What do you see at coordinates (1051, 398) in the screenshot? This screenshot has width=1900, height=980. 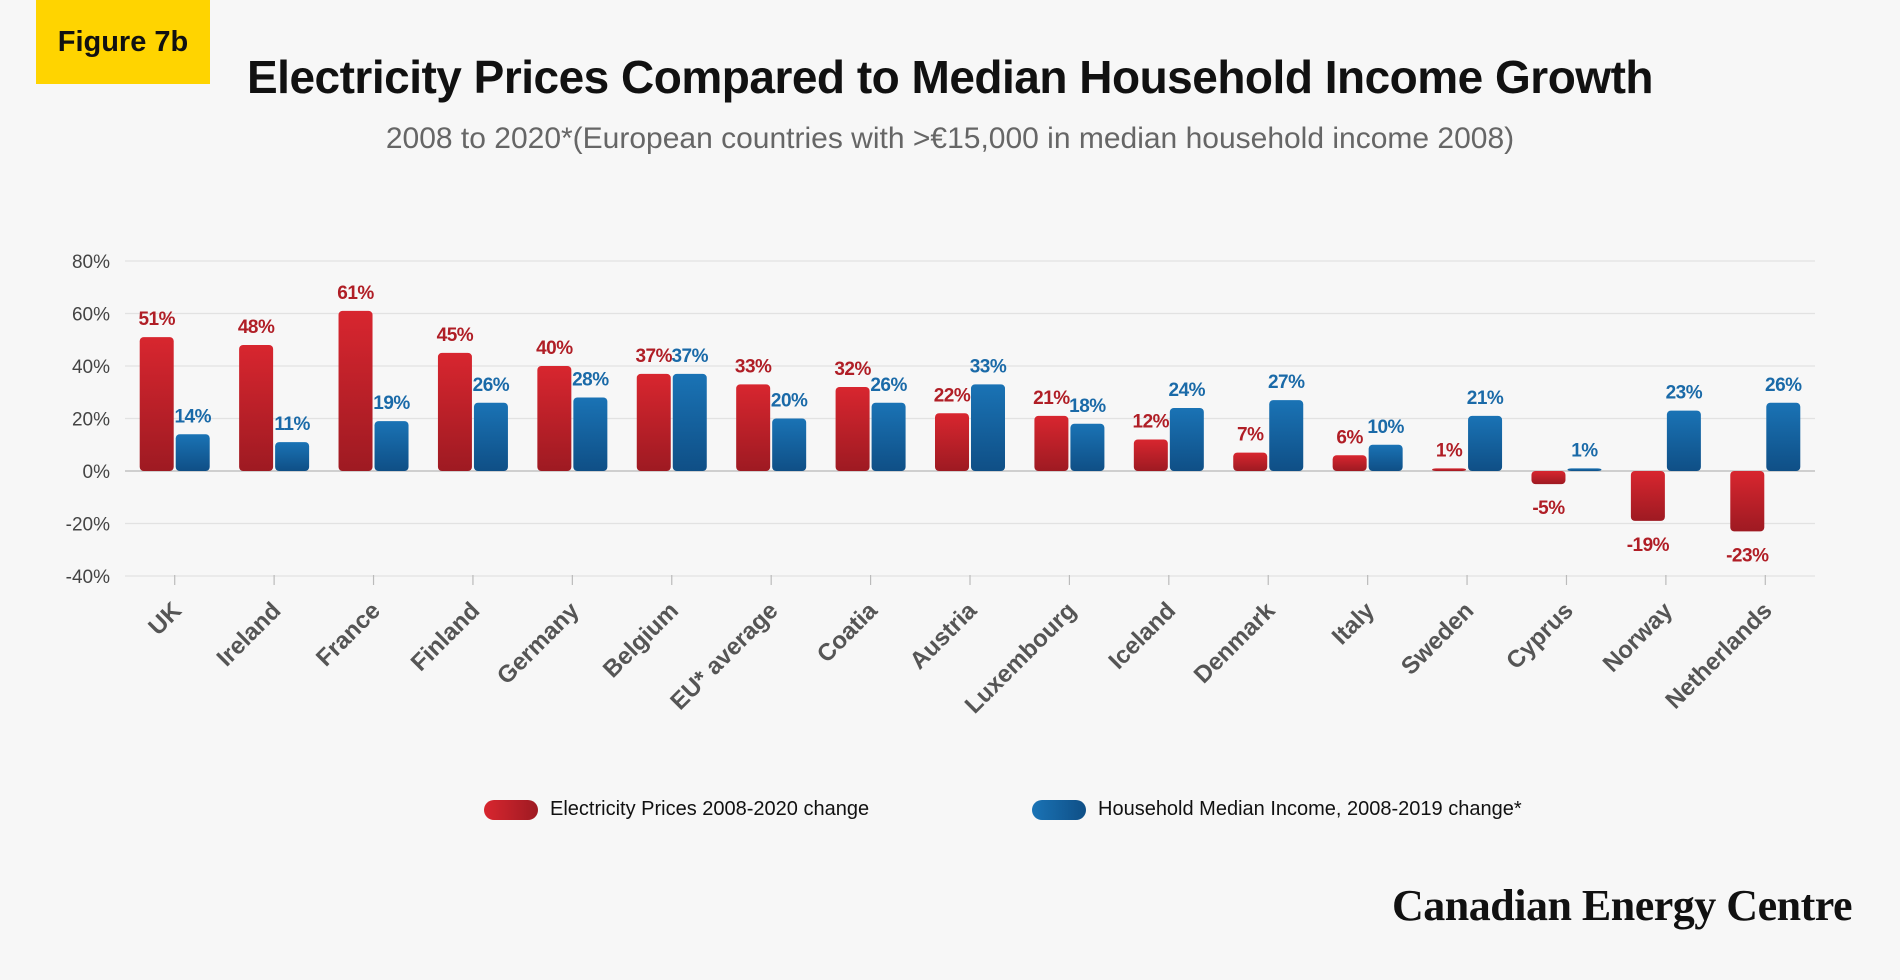 I see `data-label-electricity: 21%` at bounding box center [1051, 398].